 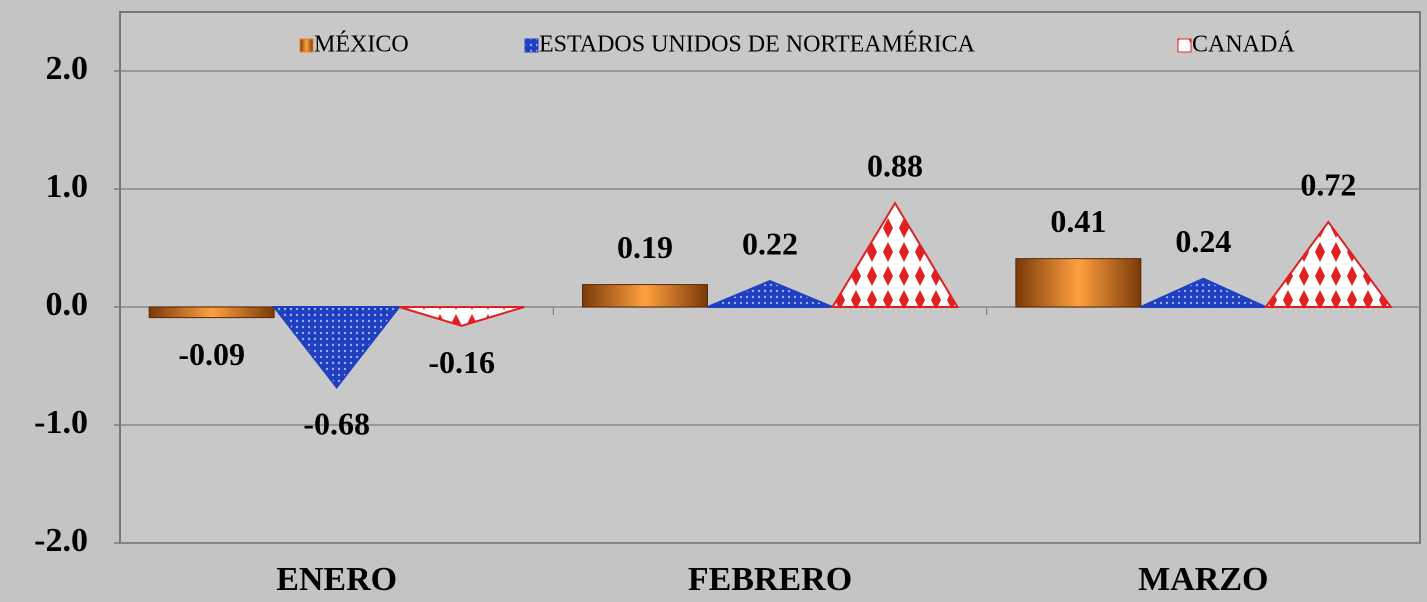 I want to click on x-tick-label: FEBRERO, so click(x=770, y=579).